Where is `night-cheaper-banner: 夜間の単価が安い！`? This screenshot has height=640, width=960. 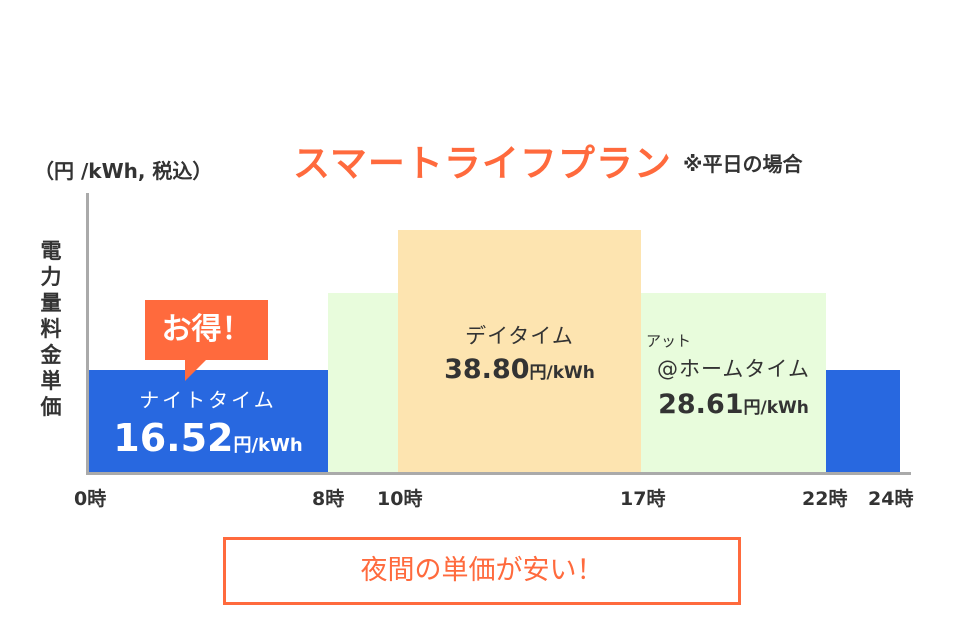
night-cheaper-banner: 夜間の単価が安い！ is located at coordinates (482, 571).